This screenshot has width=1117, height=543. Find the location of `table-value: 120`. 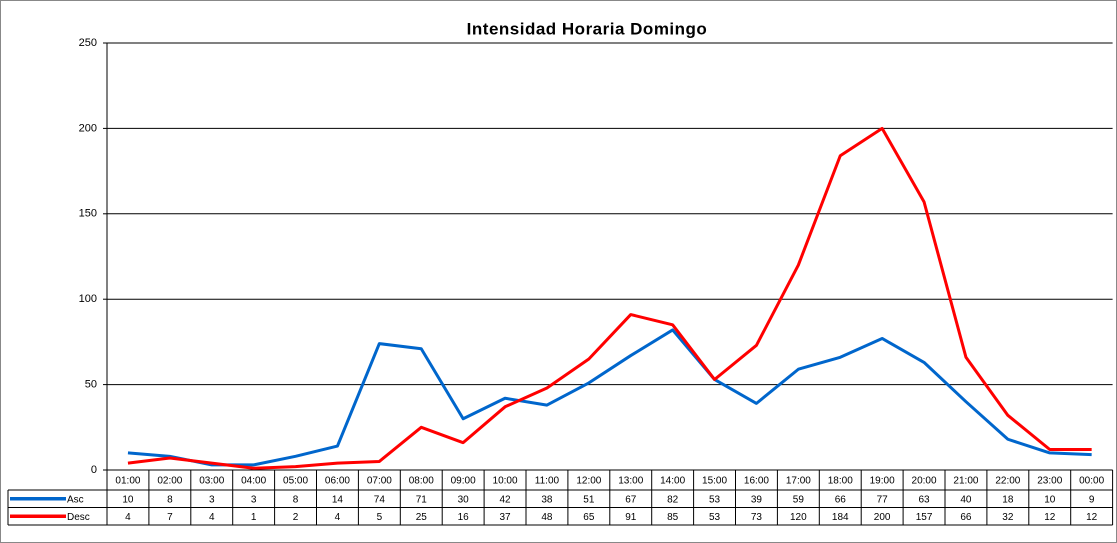

table-value: 120 is located at coordinates (798, 517).